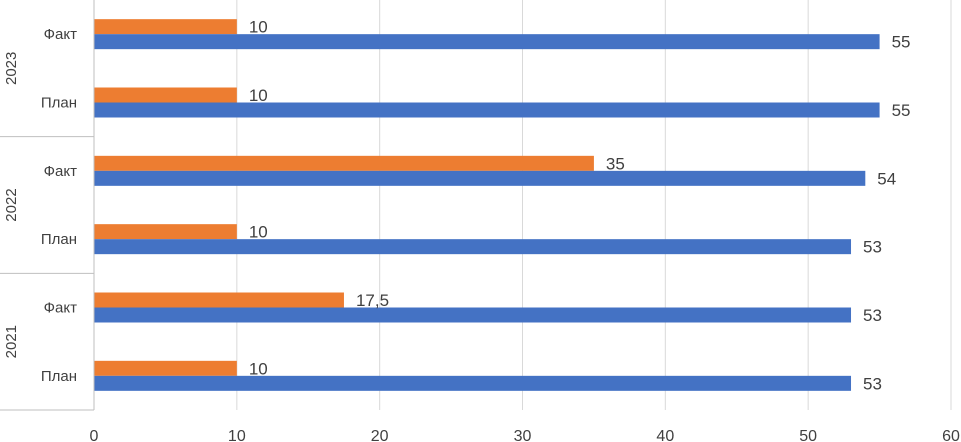 The height and width of the screenshot is (442, 961). I want to click on x-tick-label: 30, so click(523, 435).